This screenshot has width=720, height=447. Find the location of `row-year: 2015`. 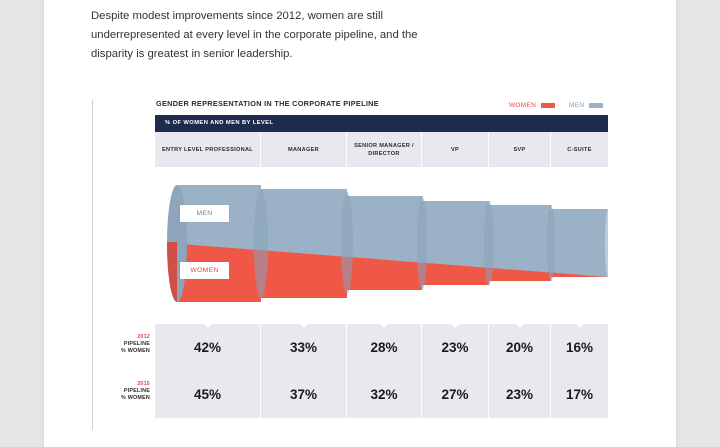

row-year: 2015 is located at coordinates (143, 384).